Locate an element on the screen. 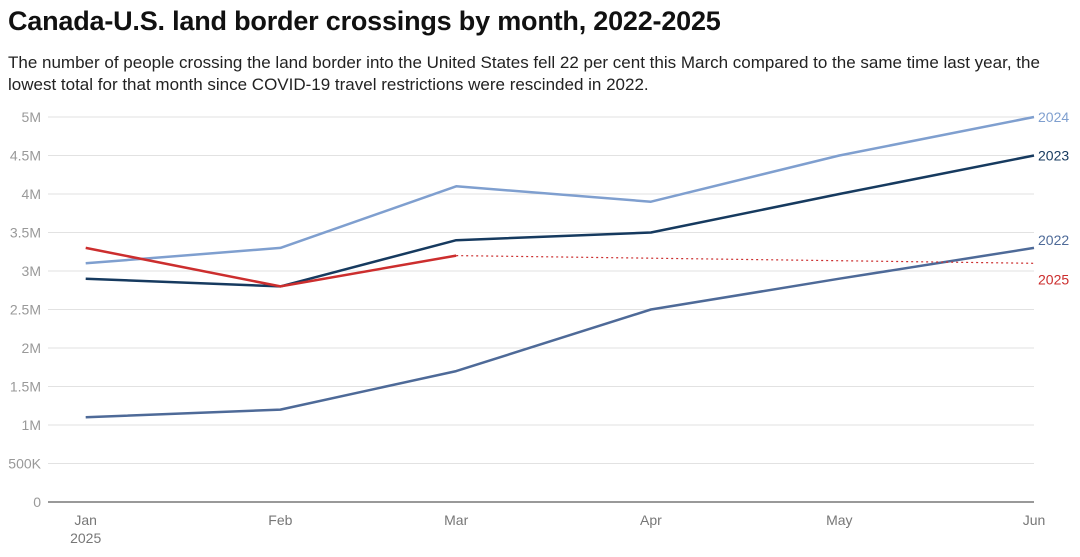 This screenshot has width=1080, height=557. y-tick-label: 2.5M is located at coordinates (25, 310).